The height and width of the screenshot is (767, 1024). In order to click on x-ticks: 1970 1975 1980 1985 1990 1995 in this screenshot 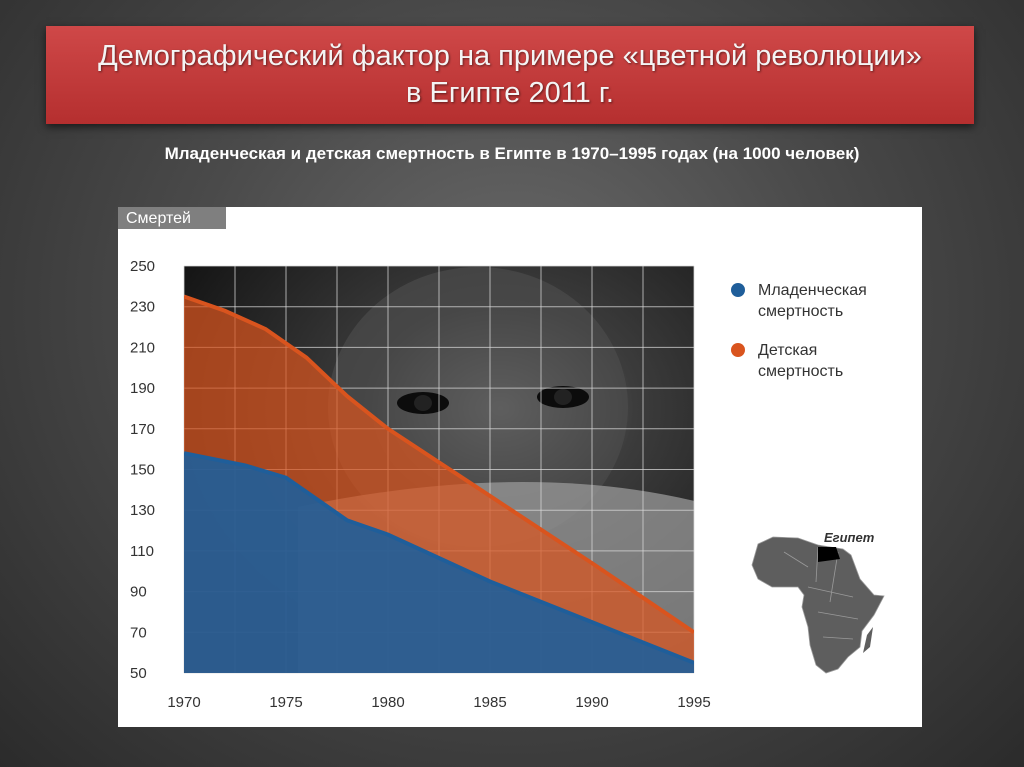, I will do `click(438, 702)`.